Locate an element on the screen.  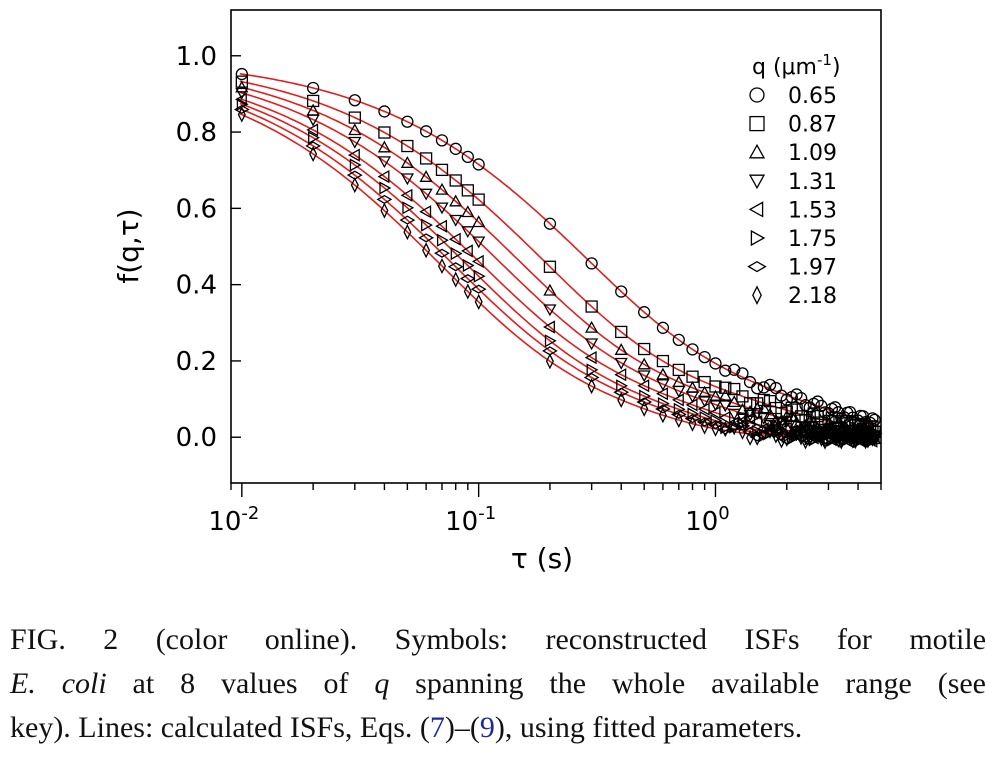
legend-marker-q-1.31 is located at coordinates (757, 182).